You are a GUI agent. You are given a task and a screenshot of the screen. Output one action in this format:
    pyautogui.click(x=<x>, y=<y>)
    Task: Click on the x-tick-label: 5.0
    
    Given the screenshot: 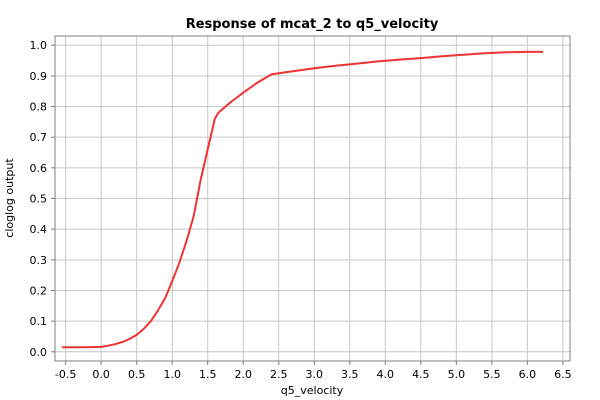 What is the action you would take?
    pyautogui.click(x=457, y=374)
    